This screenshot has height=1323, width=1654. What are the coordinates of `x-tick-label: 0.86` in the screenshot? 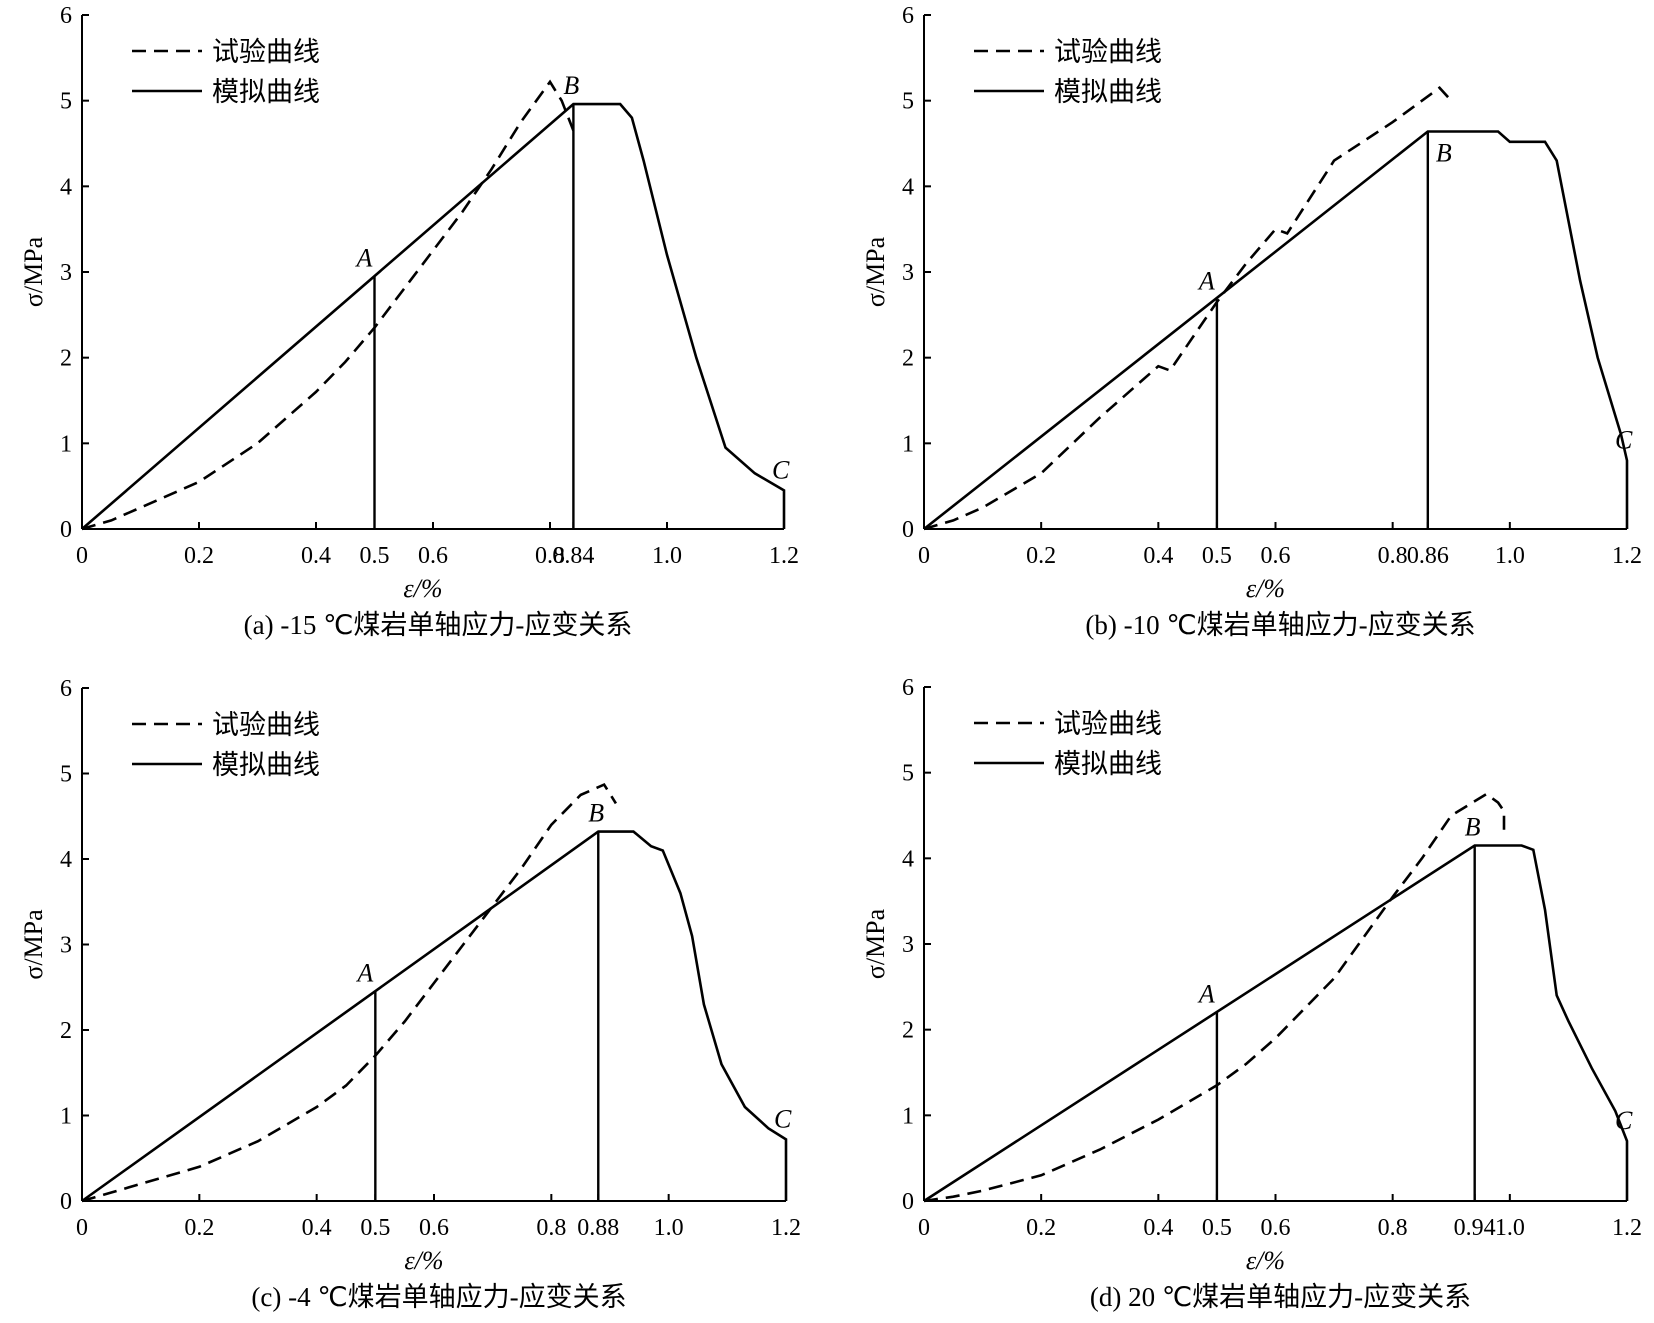 It's located at (1428, 556).